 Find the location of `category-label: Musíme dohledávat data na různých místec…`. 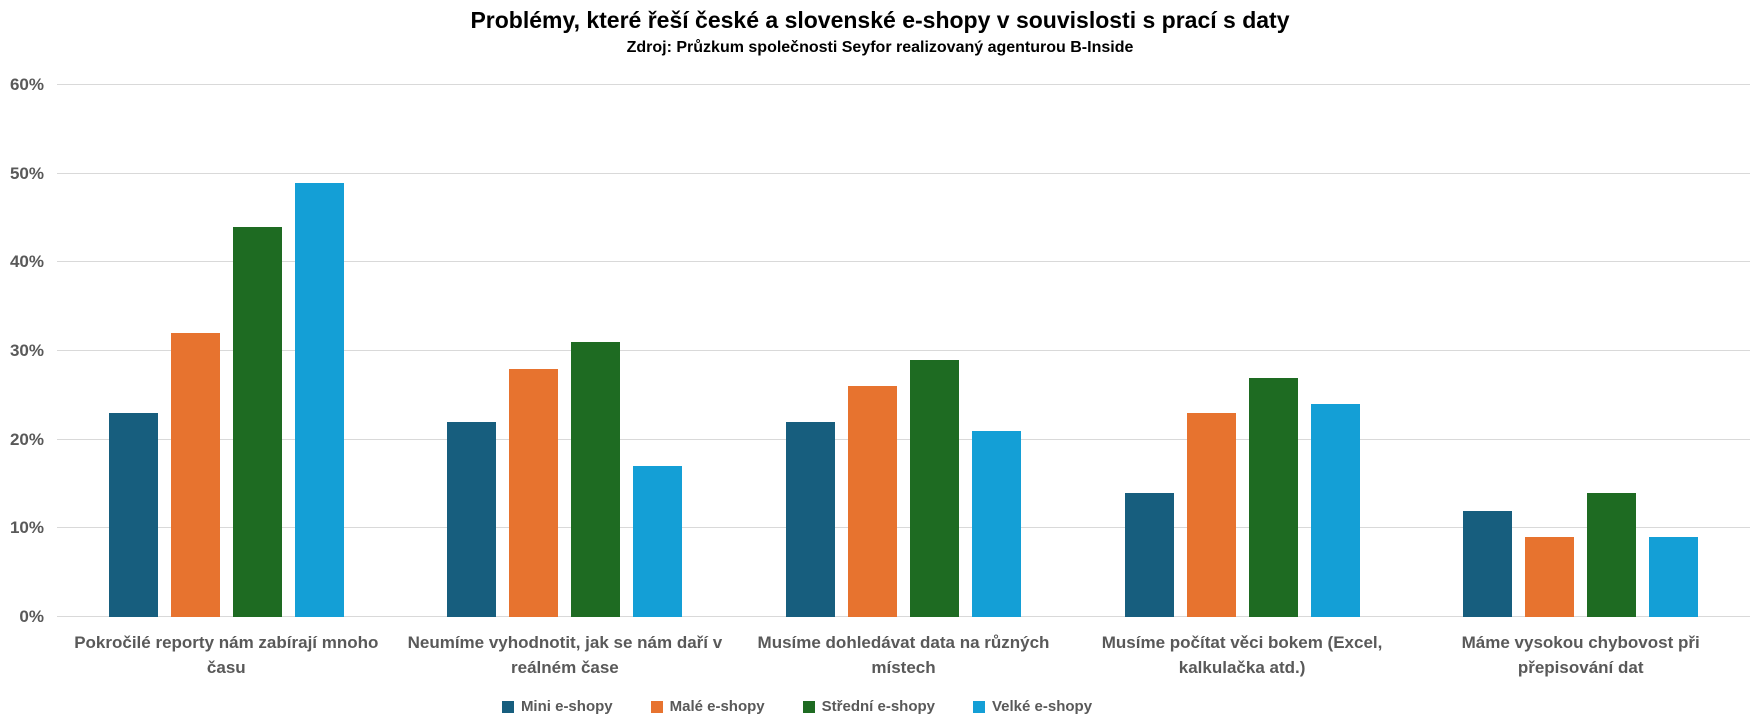

category-label: Musíme dohledávat data na různých místec… is located at coordinates (903, 655).